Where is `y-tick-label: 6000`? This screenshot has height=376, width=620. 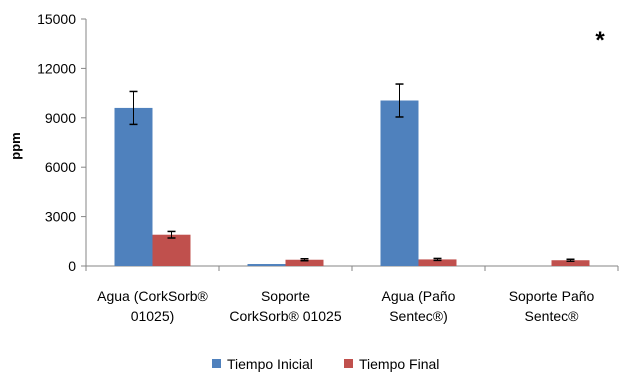
y-tick-label: 6000 is located at coordinates (60, 167).